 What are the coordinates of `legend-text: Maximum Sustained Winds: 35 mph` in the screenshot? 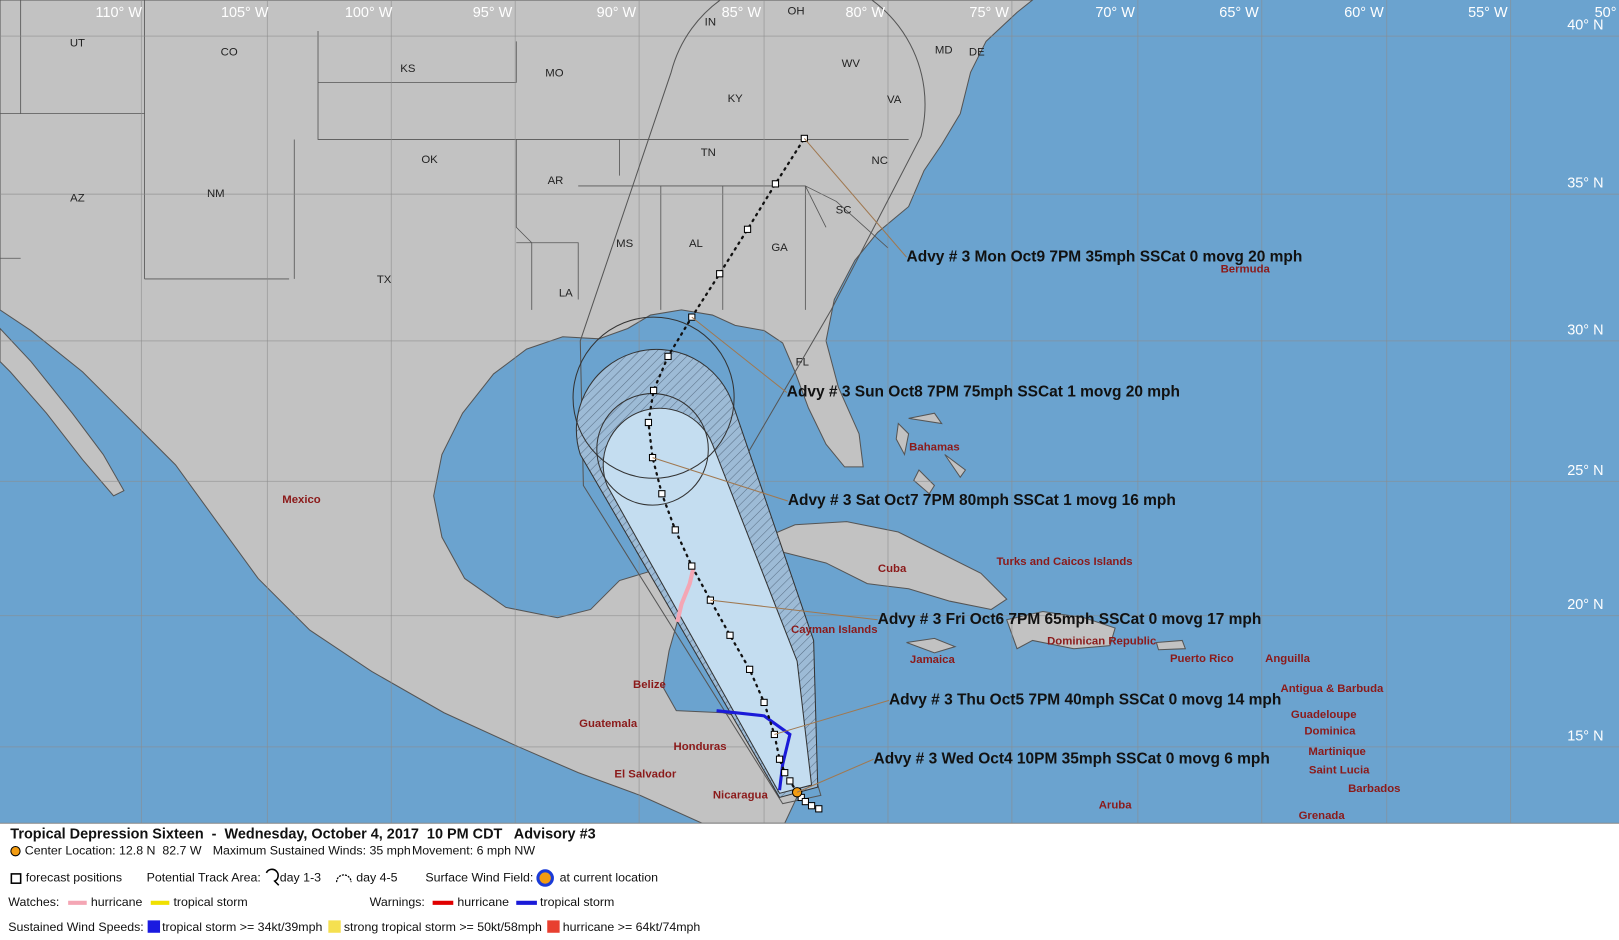 It's located at (312, 850).